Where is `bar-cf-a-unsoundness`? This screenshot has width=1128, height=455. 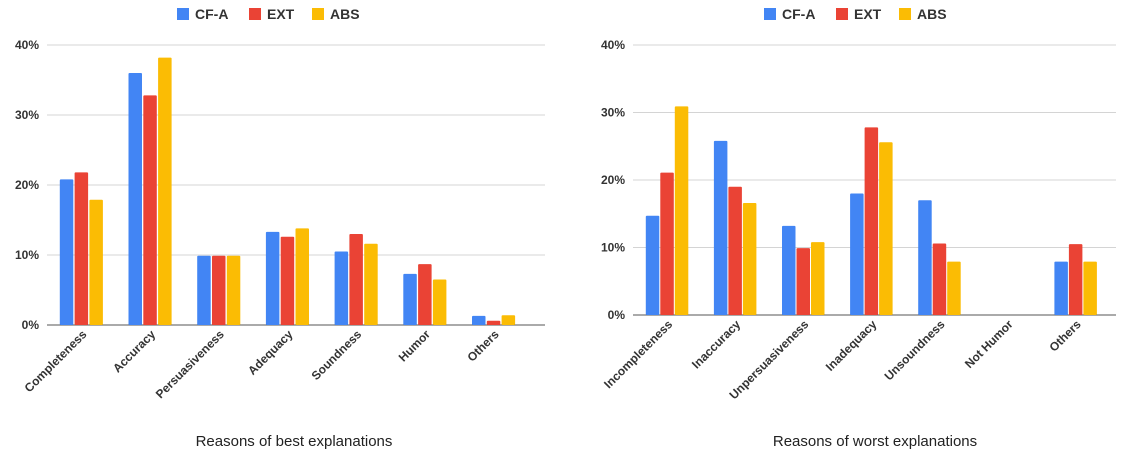
bar-cf-a-unsoundness is located at coordinates (925, 257).